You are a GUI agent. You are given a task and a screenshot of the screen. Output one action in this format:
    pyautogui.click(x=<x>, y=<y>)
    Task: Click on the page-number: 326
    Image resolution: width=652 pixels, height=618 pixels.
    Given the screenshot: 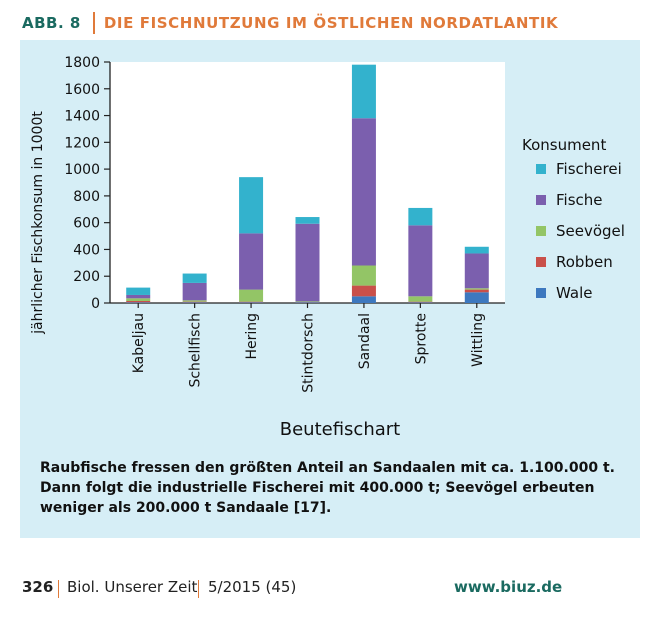 What is the action you would take?
    pyautogui.click(x=38, y=587)
    